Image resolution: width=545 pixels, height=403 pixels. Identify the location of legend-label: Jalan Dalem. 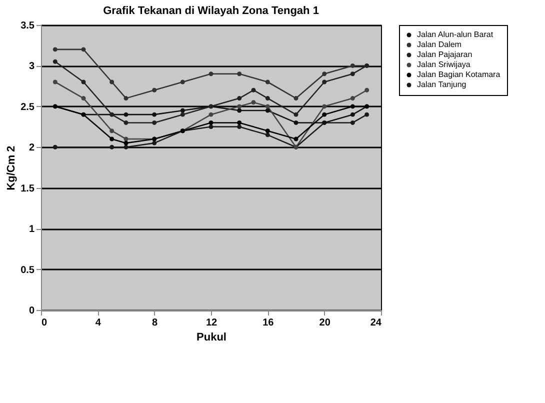
(439, 44).